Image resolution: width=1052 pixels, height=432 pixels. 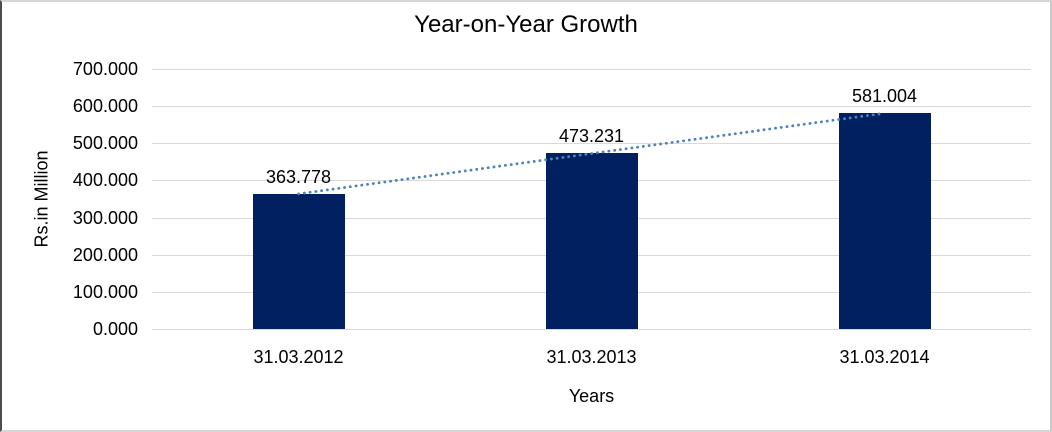 I want to click on y-tick-label: 200.000, so click(x=105, y=254).